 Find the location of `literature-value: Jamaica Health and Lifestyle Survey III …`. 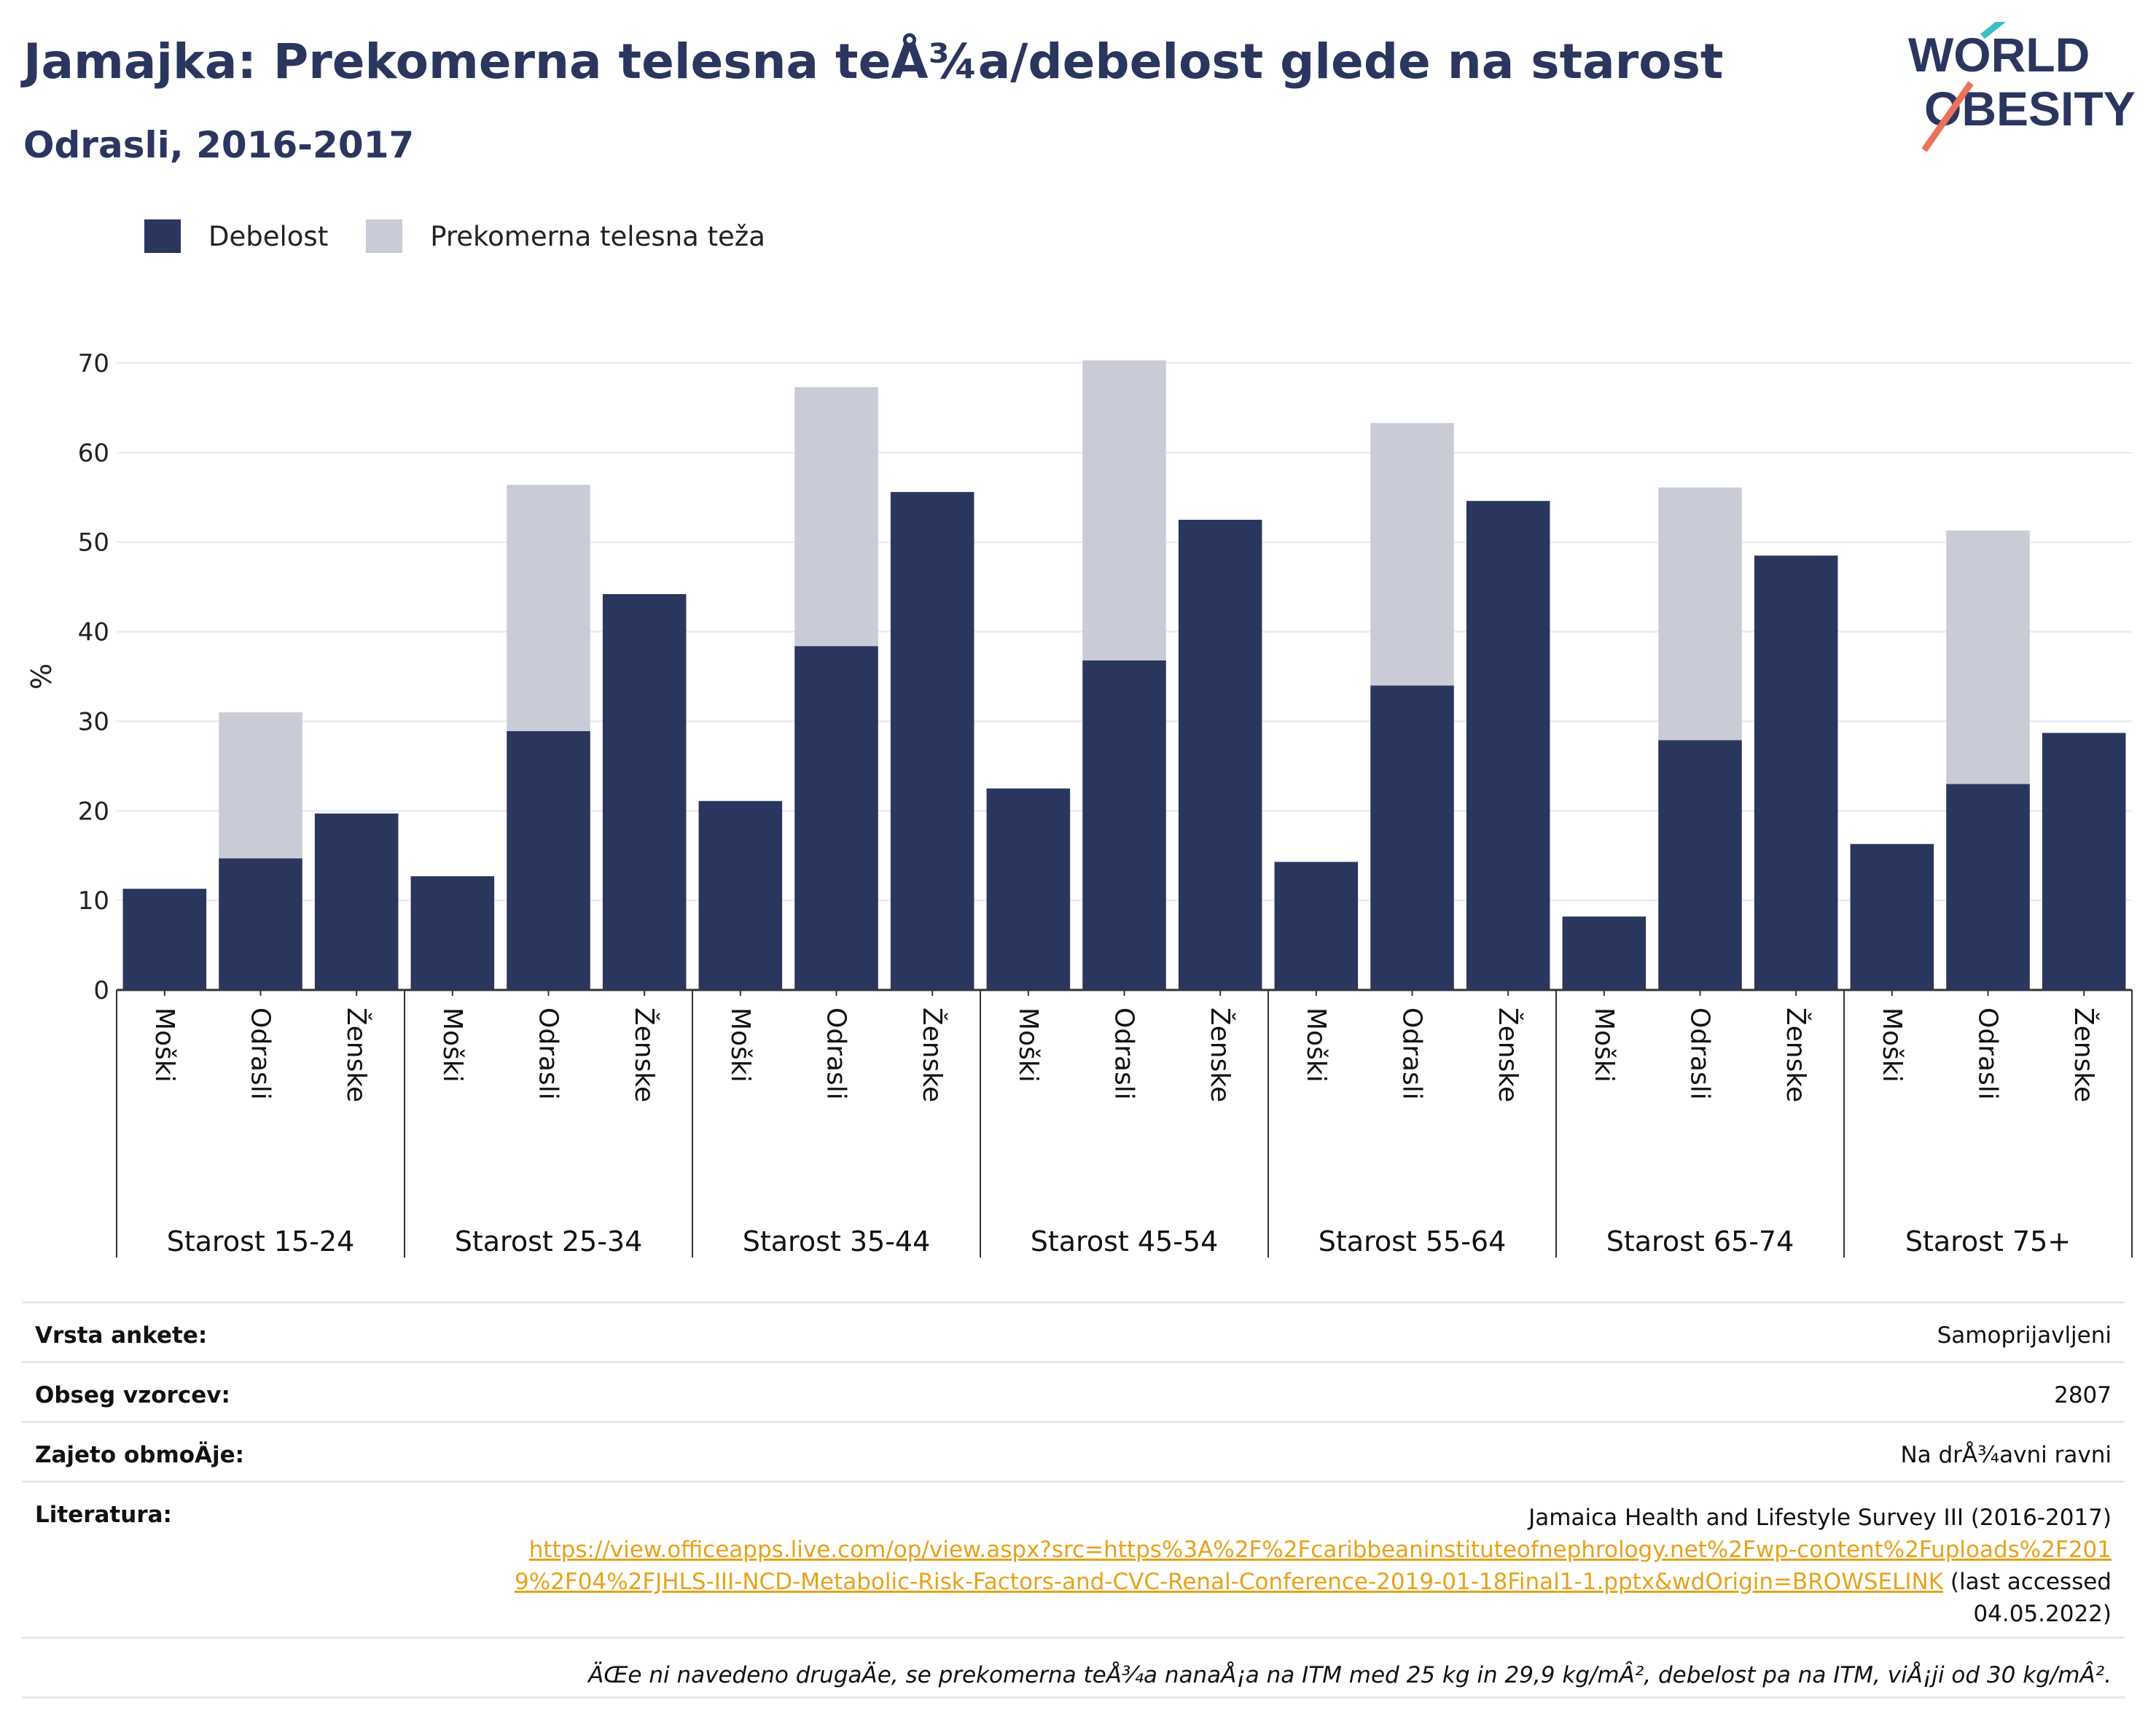

literature-value: Jamaica Health and Lifestyle Survey III … is located at coordinates (1310, 1566).